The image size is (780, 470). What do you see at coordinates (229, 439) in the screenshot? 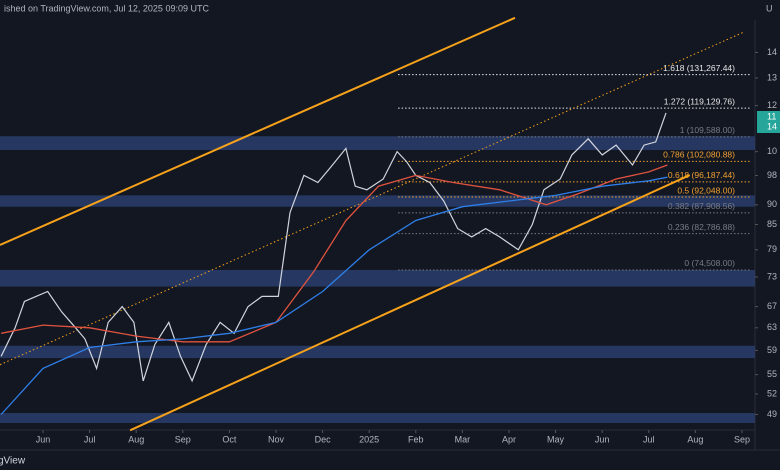
I see `x-tick-label: Oct` at bounding box center [229, 439].